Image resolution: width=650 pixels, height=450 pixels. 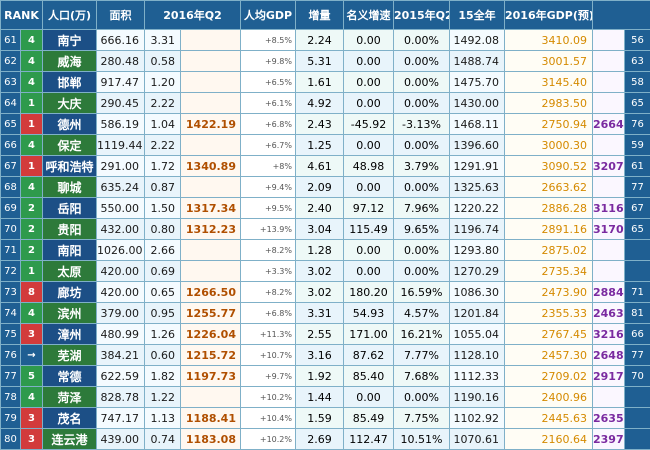 What do you see at coordinates (320, 166) in the screenshot?
I see `per-capita-gdp-cell: 4.61` at bounding box center [320, 166].